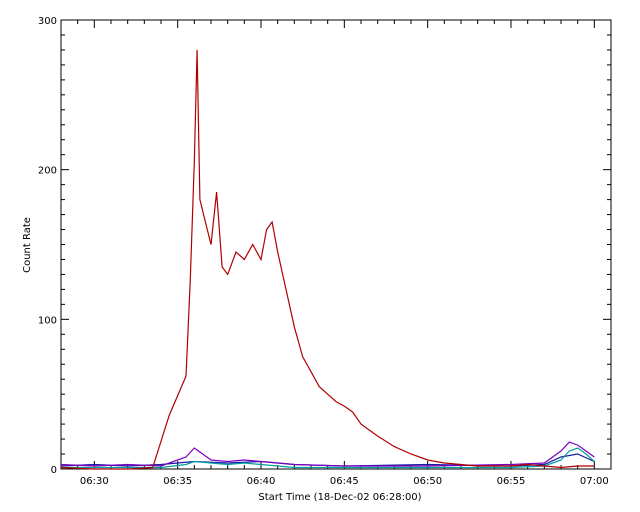  I want to click on x-axis-label: Start Time (18-Dec-02 06:28:00), so click(339, 497).